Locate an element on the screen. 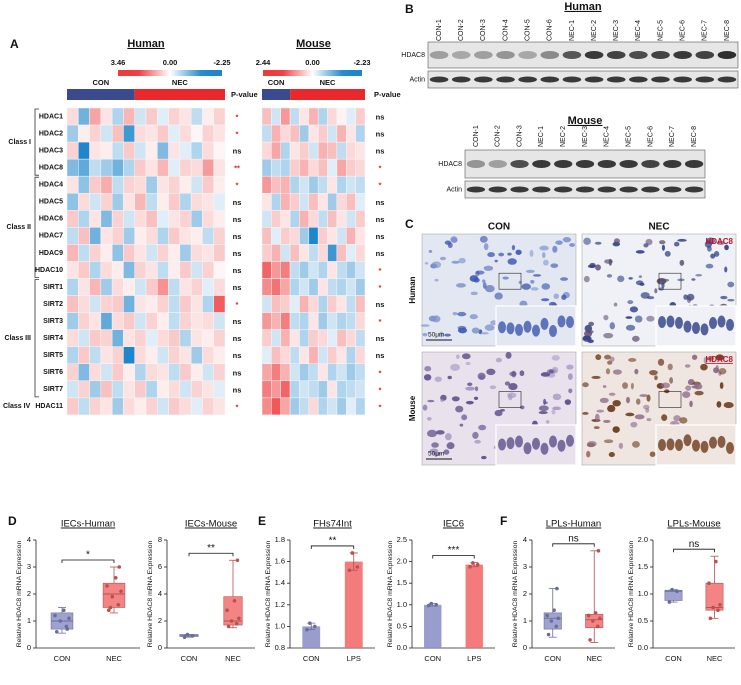  lane-label: NEC-8 is located at coordinates (694, 136).